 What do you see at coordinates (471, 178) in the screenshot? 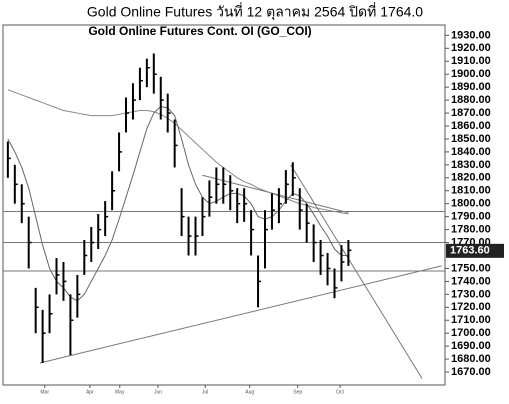
I see `y-tick-label: 1820.00` at bounding box center [471, 178].